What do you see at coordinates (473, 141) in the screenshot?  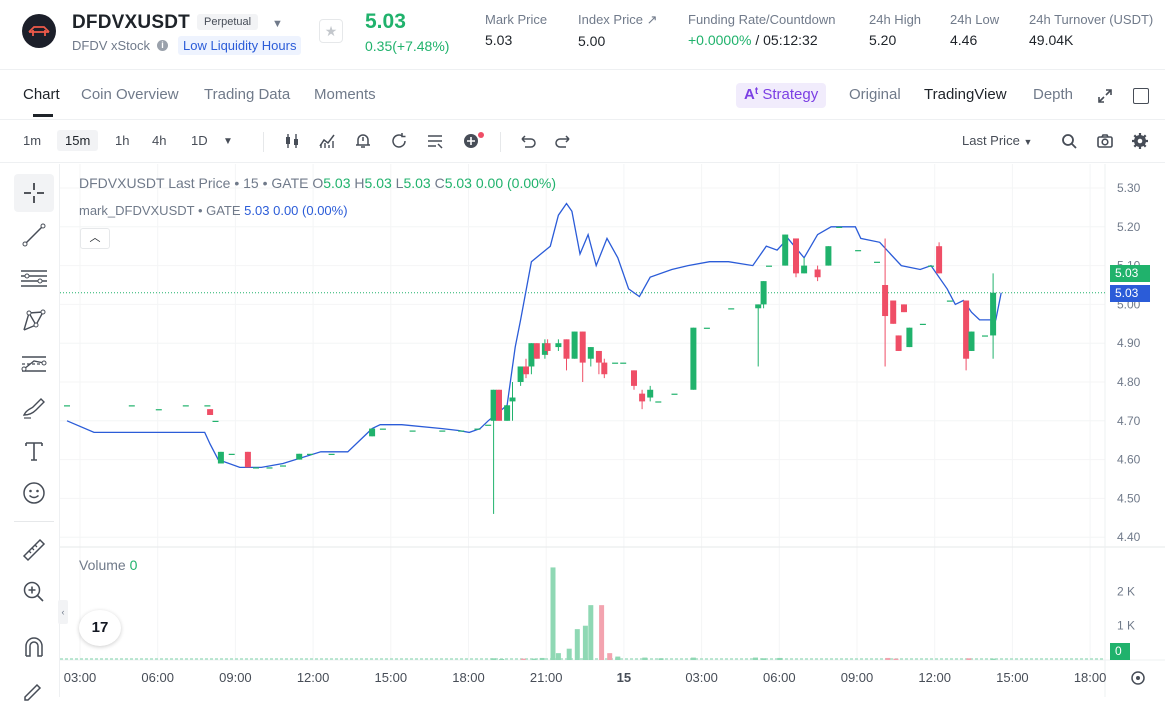 I see `add-indicator-icon` at bounding box center [473, 141].